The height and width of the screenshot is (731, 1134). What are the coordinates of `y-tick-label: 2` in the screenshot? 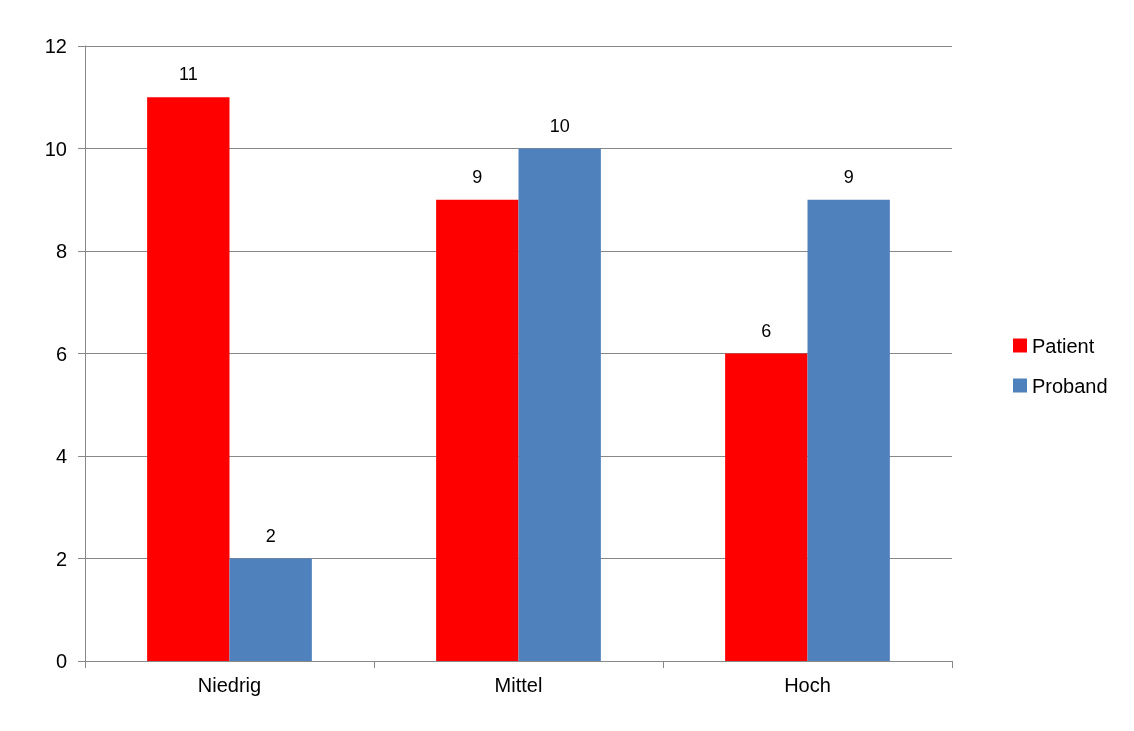 It's located at (61, 558).